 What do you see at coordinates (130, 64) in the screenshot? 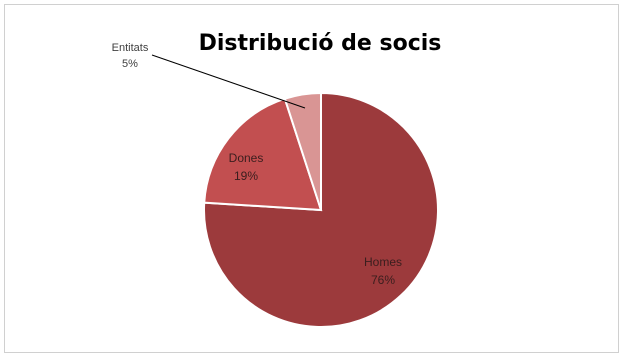
I see `slice-value-entitats: 5%` at bounding box center [130, 64].